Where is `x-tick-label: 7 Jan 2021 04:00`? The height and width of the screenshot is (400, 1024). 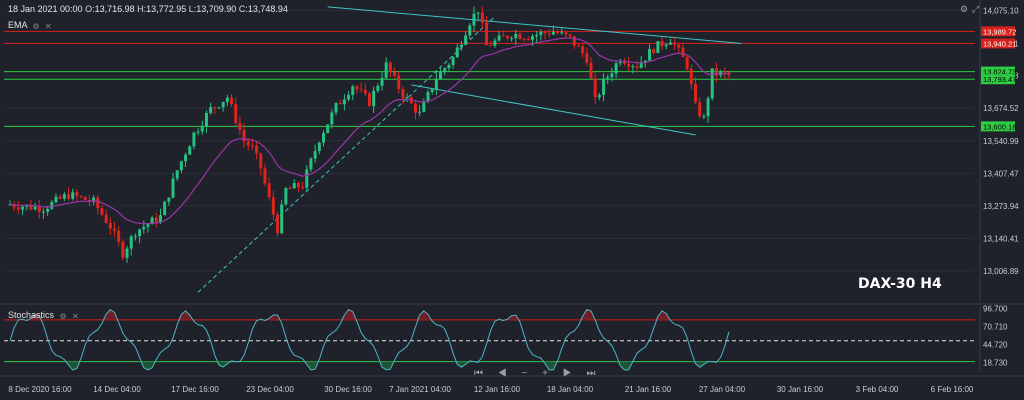
x-tick-label: 7 Jan 2021 04:00 is located at coordinates (420, 389).